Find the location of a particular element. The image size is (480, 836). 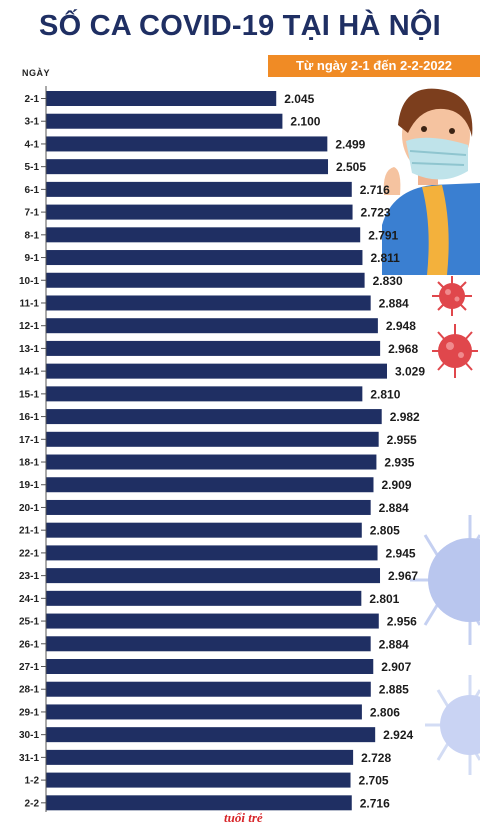

category-label: 21-1 is located at coordinates (29, 531).